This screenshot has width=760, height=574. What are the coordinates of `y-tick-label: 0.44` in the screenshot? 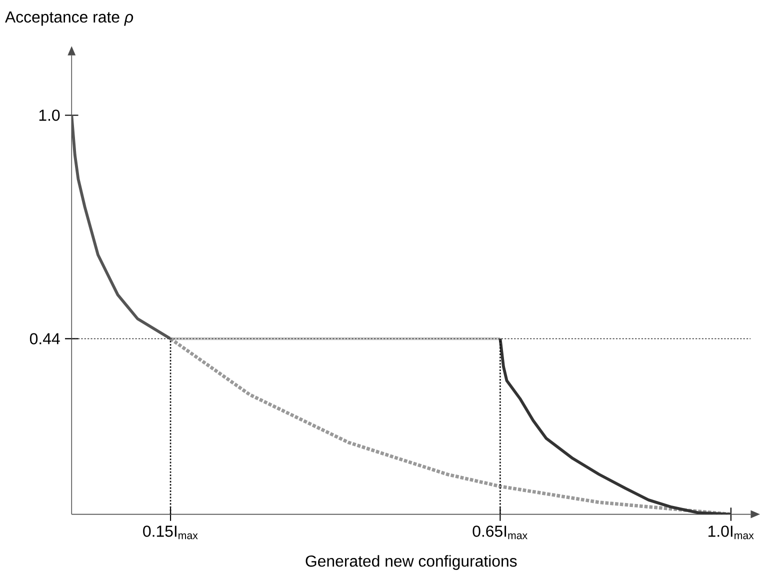 It's located at (45, 338).